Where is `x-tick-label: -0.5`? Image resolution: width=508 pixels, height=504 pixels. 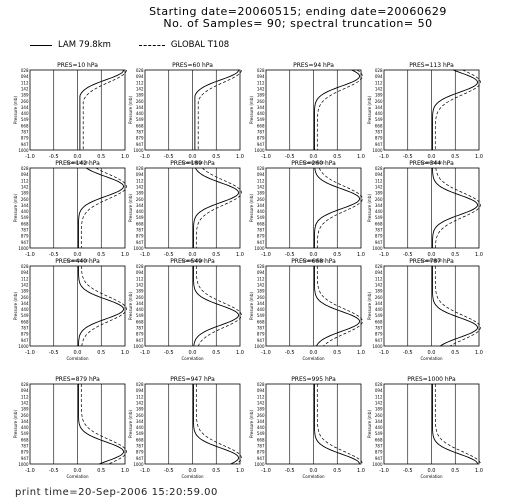
x-tick-label: -0.5 is located at coordinates (290, 353).